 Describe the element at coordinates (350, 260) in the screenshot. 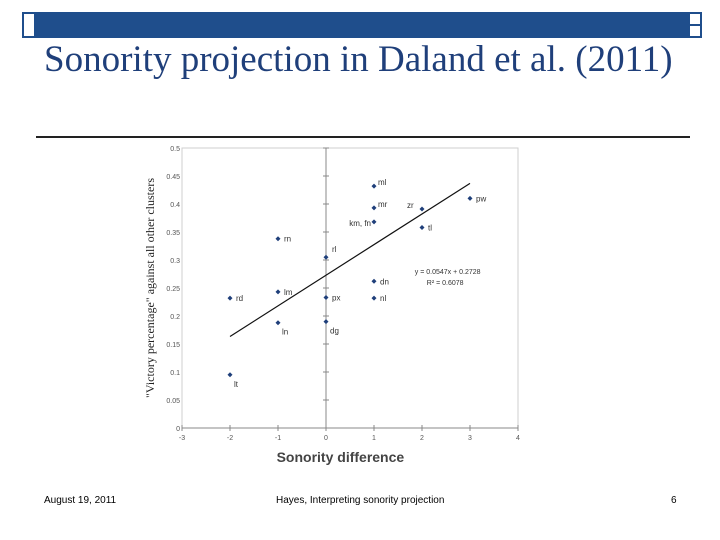

I see `trendline` at that location.